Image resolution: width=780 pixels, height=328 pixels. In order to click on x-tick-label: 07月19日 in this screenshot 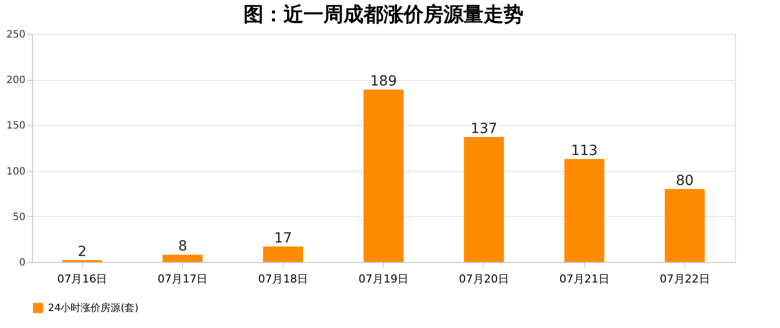, I will do `click(383, 279)`.